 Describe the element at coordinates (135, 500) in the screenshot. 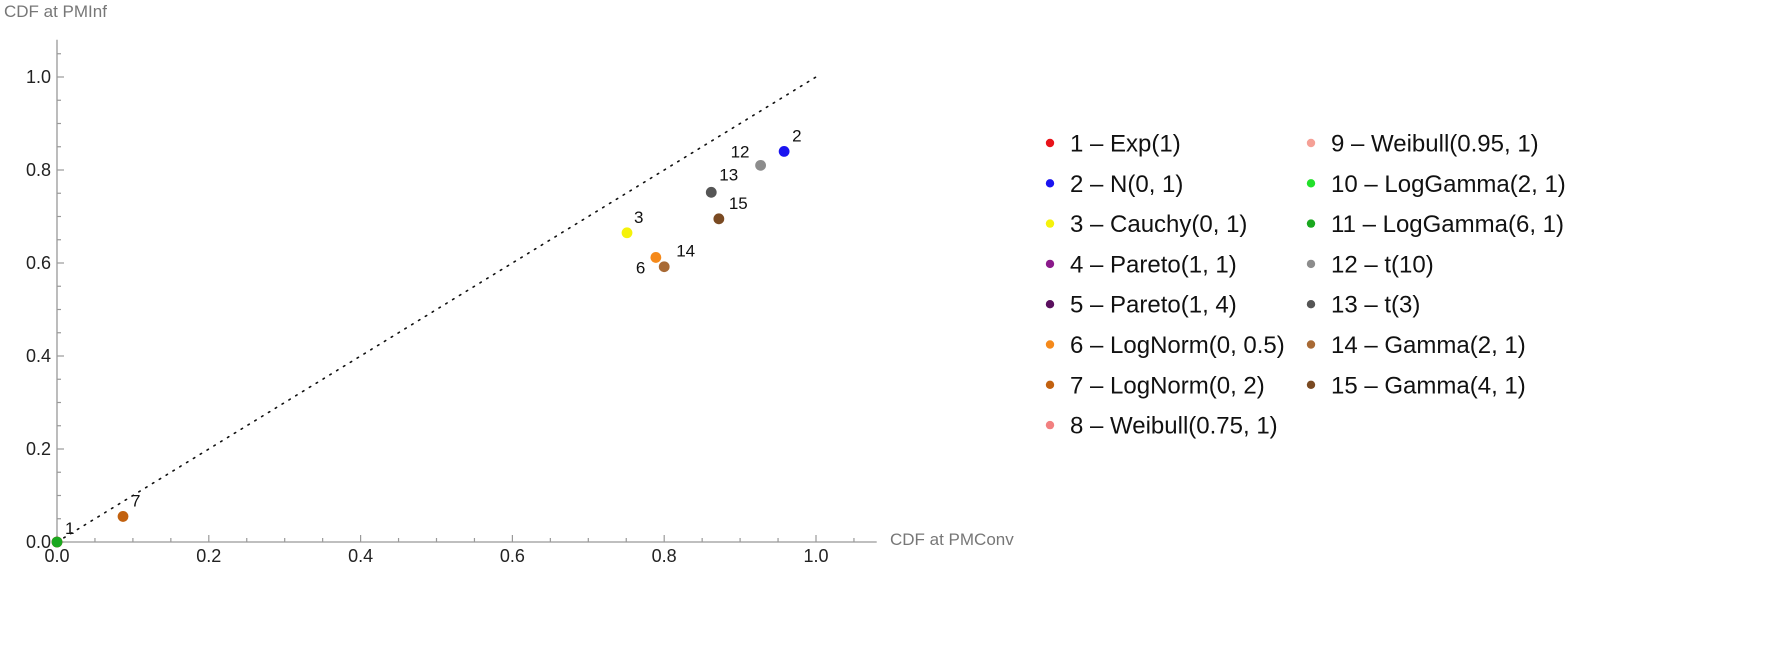

I see `point-label-7: 7` at that location.